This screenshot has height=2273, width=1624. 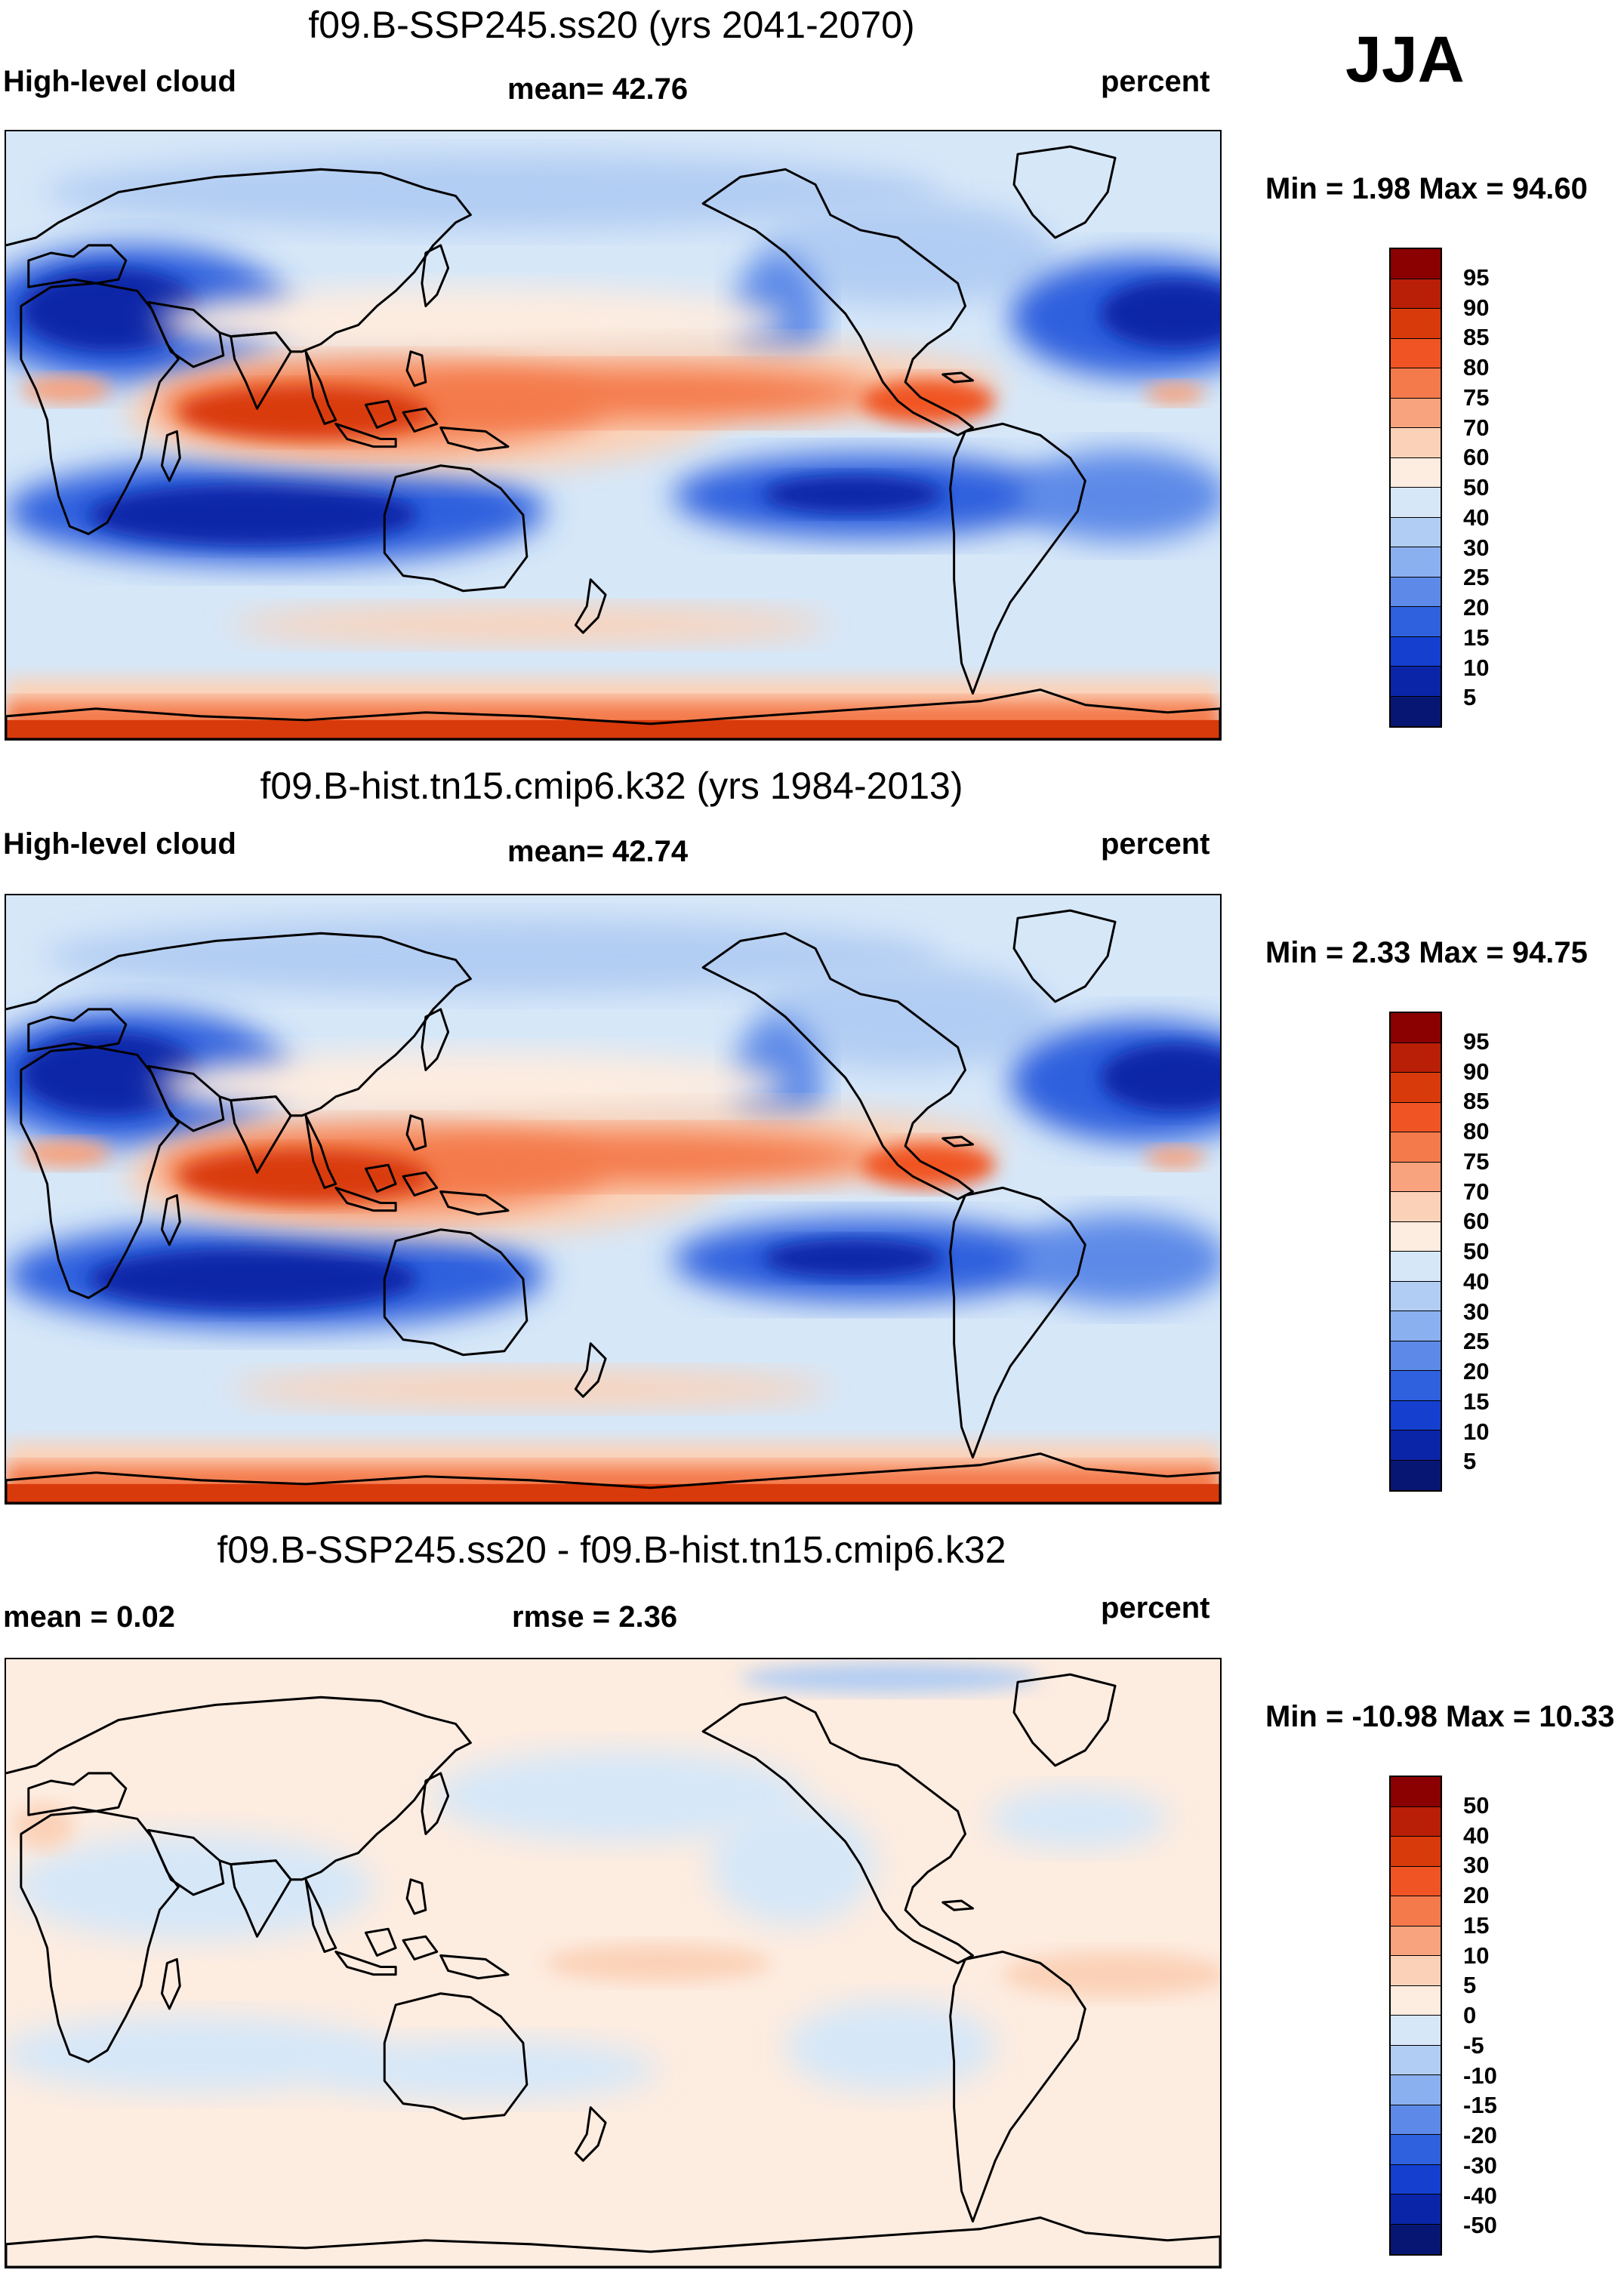 I want to click on colorbar-tick-label: -40, so click(x=1480, y=2195).